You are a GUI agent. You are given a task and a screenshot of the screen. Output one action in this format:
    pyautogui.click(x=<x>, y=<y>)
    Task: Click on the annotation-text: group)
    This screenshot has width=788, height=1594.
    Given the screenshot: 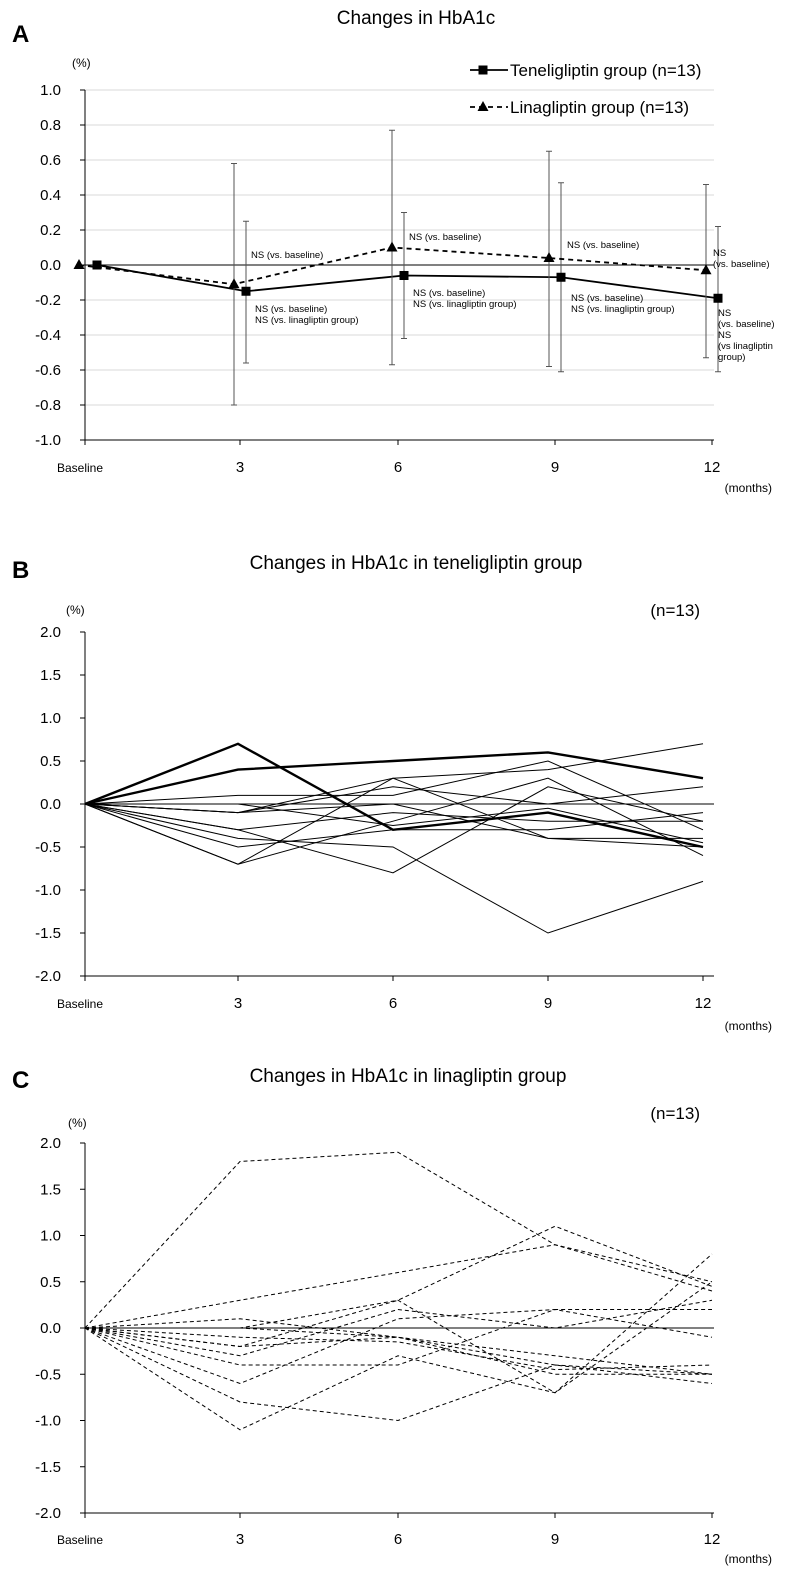 What is the action you would take?
    pyautogui.click(x=731, y=357)
    